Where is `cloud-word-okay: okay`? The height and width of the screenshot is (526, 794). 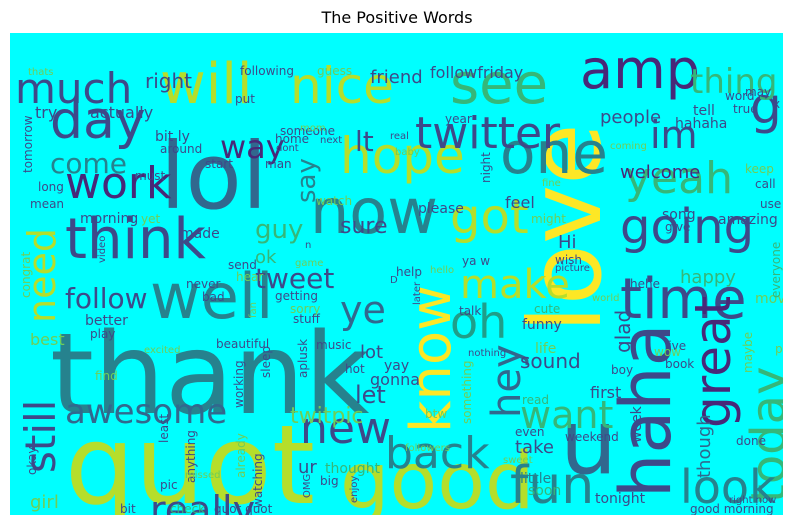
cloud-word-okay: okay is located at coordinates (32, 460).